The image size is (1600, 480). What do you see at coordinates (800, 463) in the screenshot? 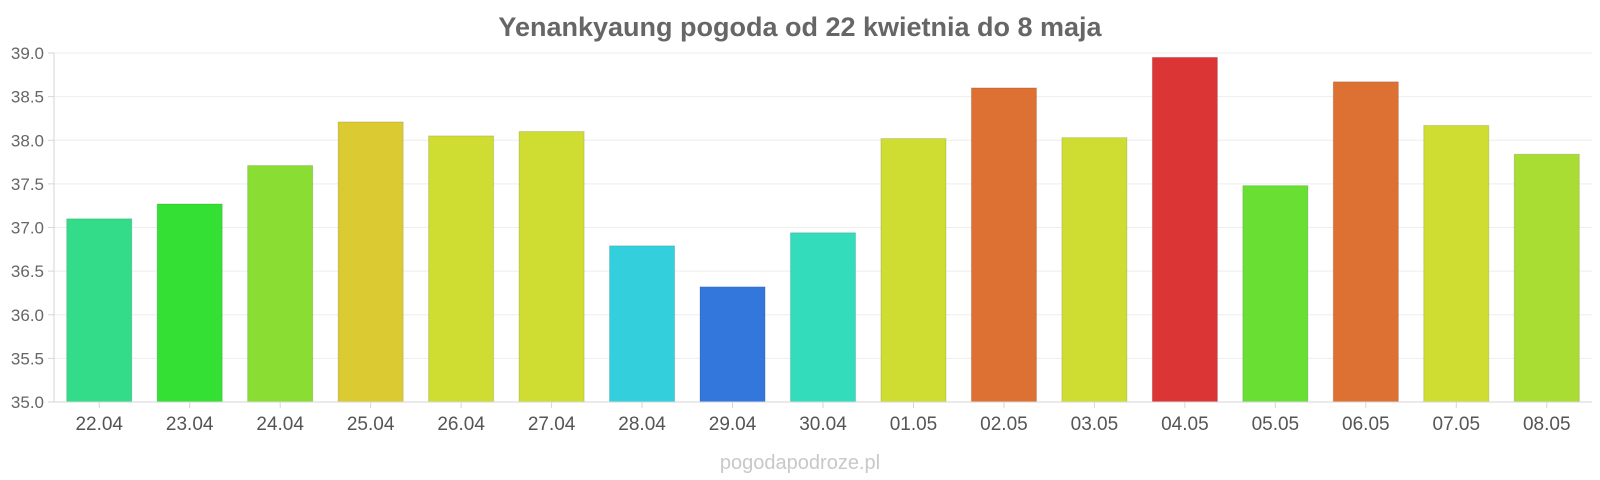
I see `watermark: pogodapodroze.pl` at bounding box center [800, 463].